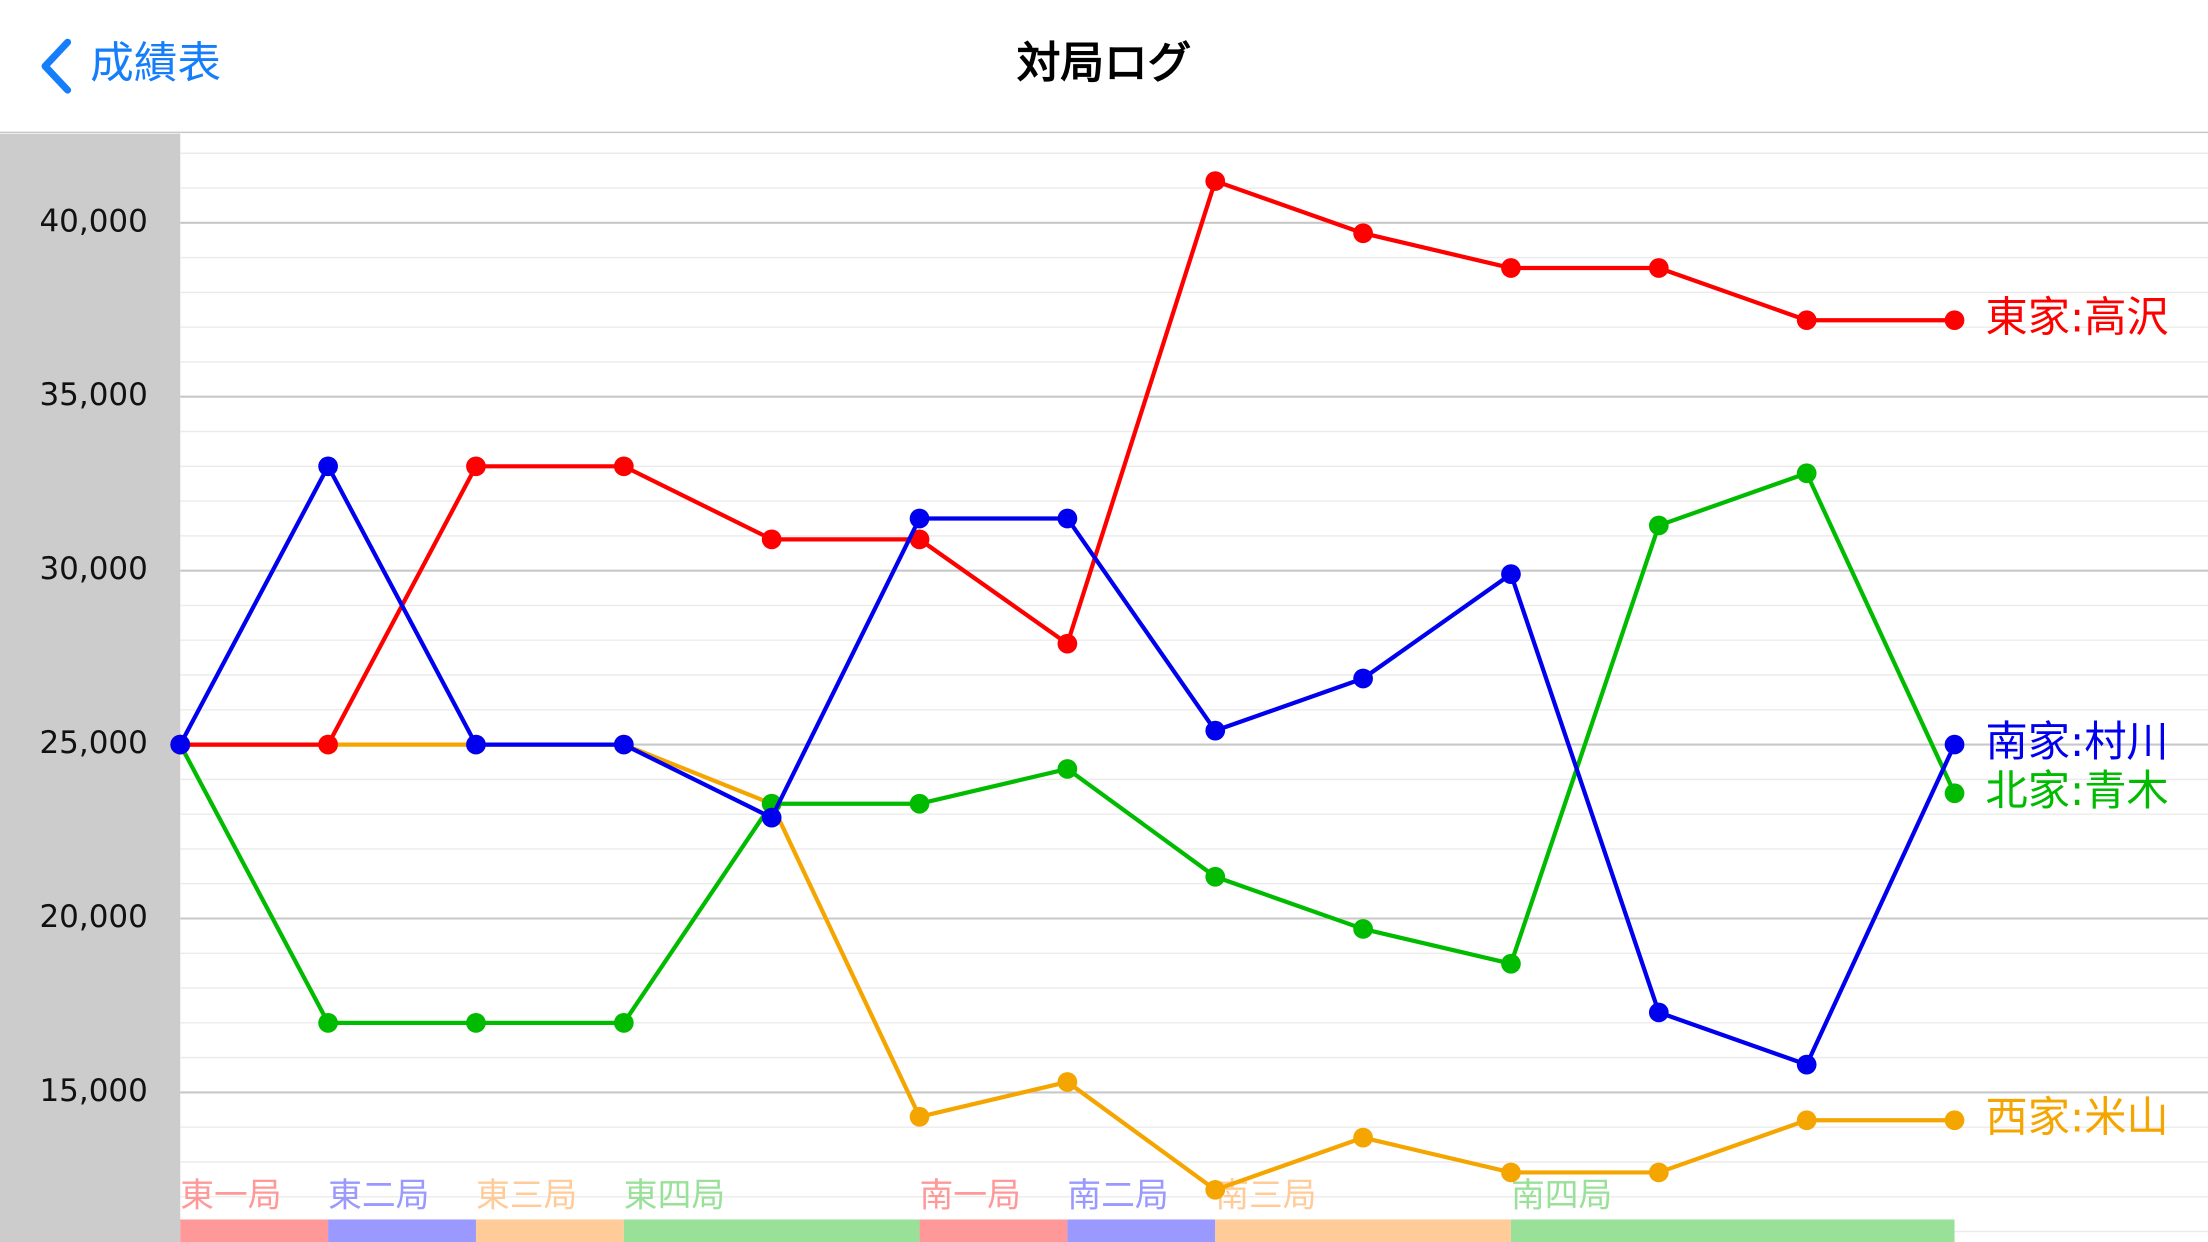 This screenshot has height=1242, width=2208. I want to click on series-label: 北家:青木, so click(2077, 790).